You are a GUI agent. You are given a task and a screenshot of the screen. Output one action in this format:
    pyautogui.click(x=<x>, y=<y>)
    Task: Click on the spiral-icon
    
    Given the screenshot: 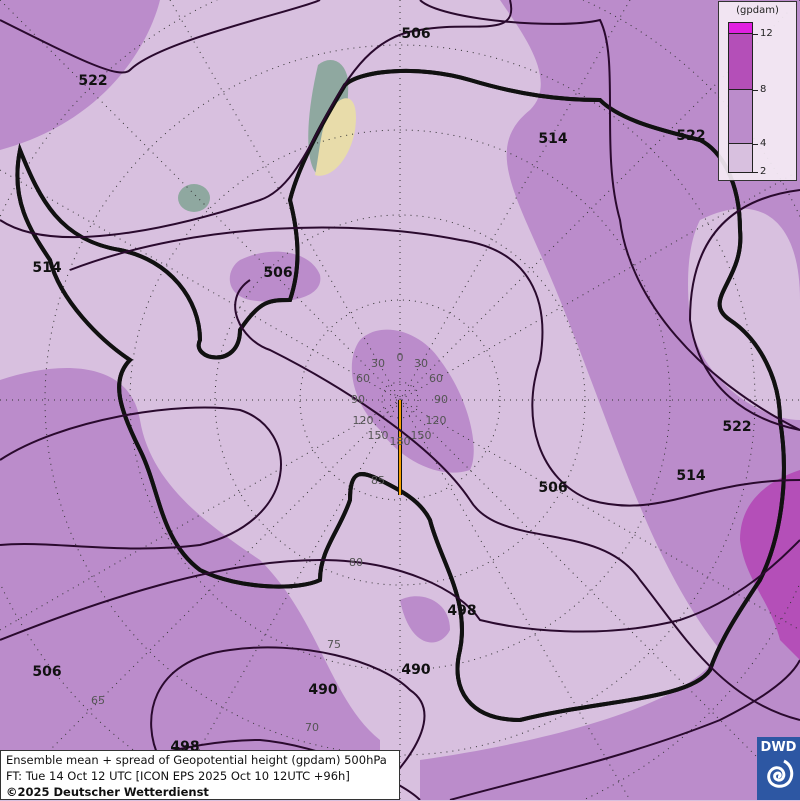 What is the action you would take?
    pyautogui.click(x=780, y=773)
    